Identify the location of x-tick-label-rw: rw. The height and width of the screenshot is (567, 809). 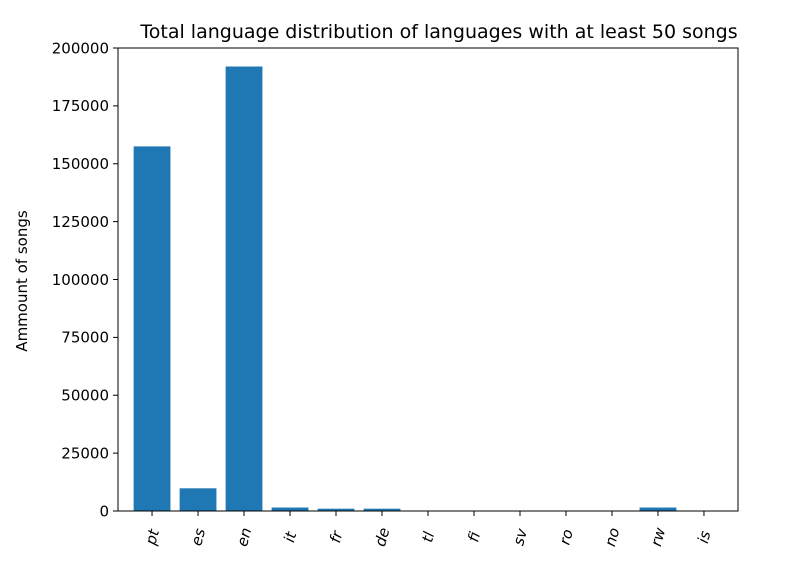
(658, 536).